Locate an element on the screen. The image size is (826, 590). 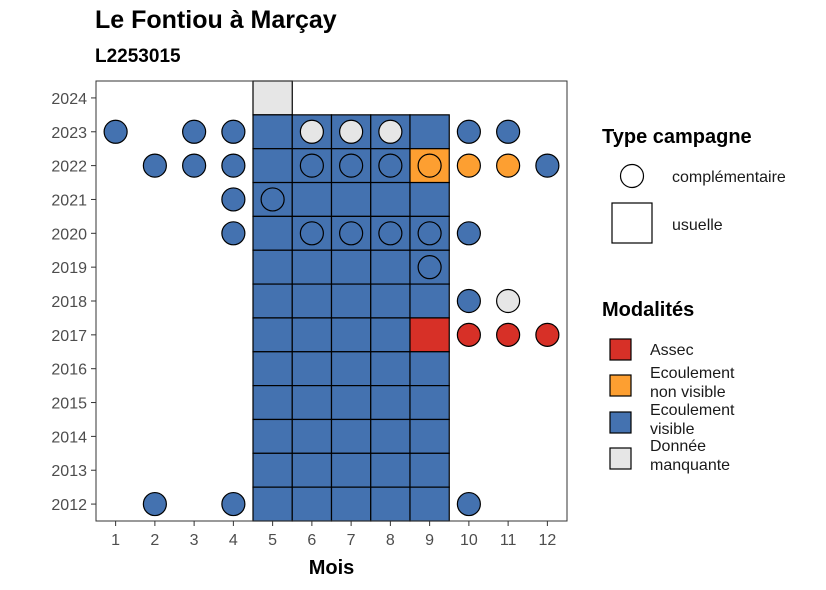
x-tick-label: 7 is located at coordinates (351, 540).